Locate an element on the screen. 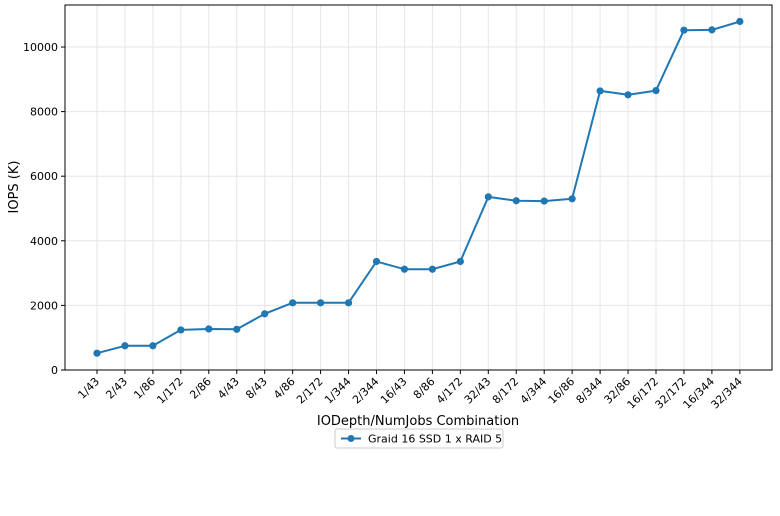 The image size is (780, 516). x-tick-label: 8/43 is located at coordinates (256, 388).